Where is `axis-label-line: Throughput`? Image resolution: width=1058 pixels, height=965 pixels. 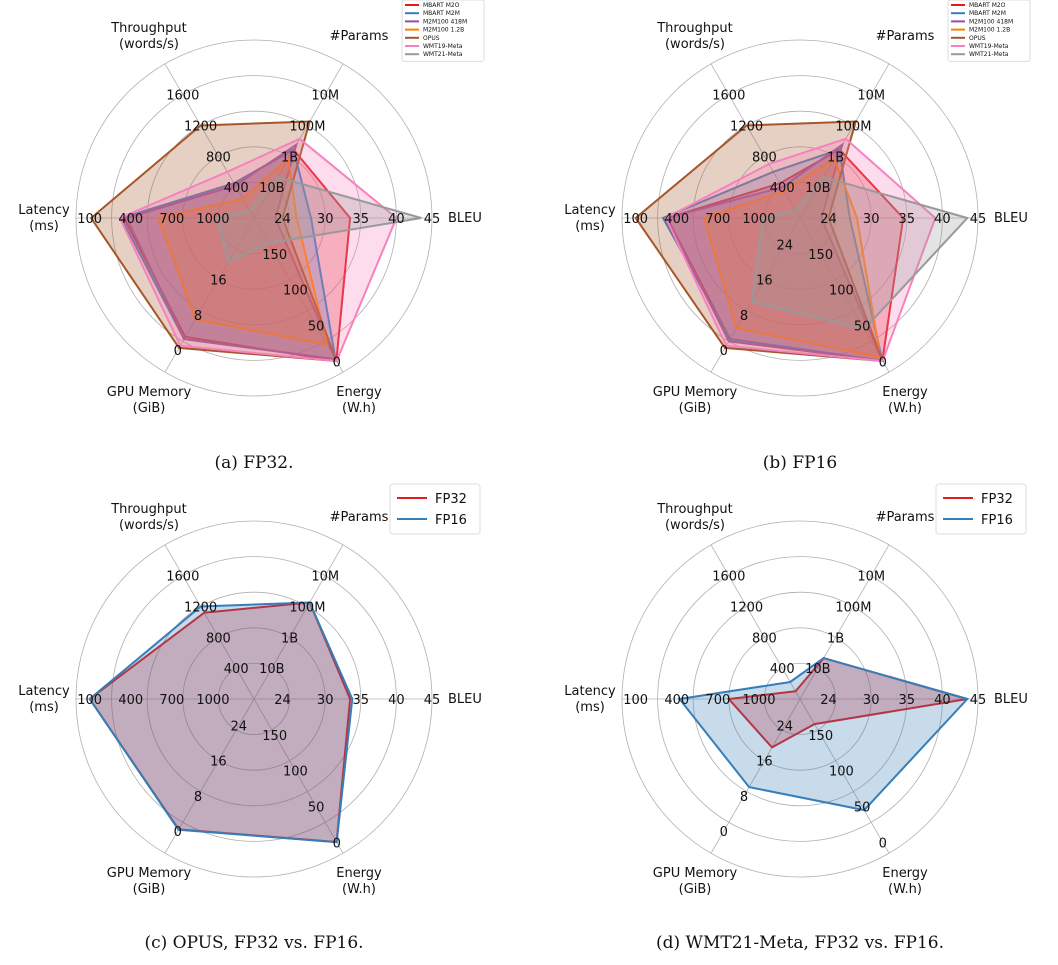
axis-label-line: Throughput is located at coordinates (148, 28).